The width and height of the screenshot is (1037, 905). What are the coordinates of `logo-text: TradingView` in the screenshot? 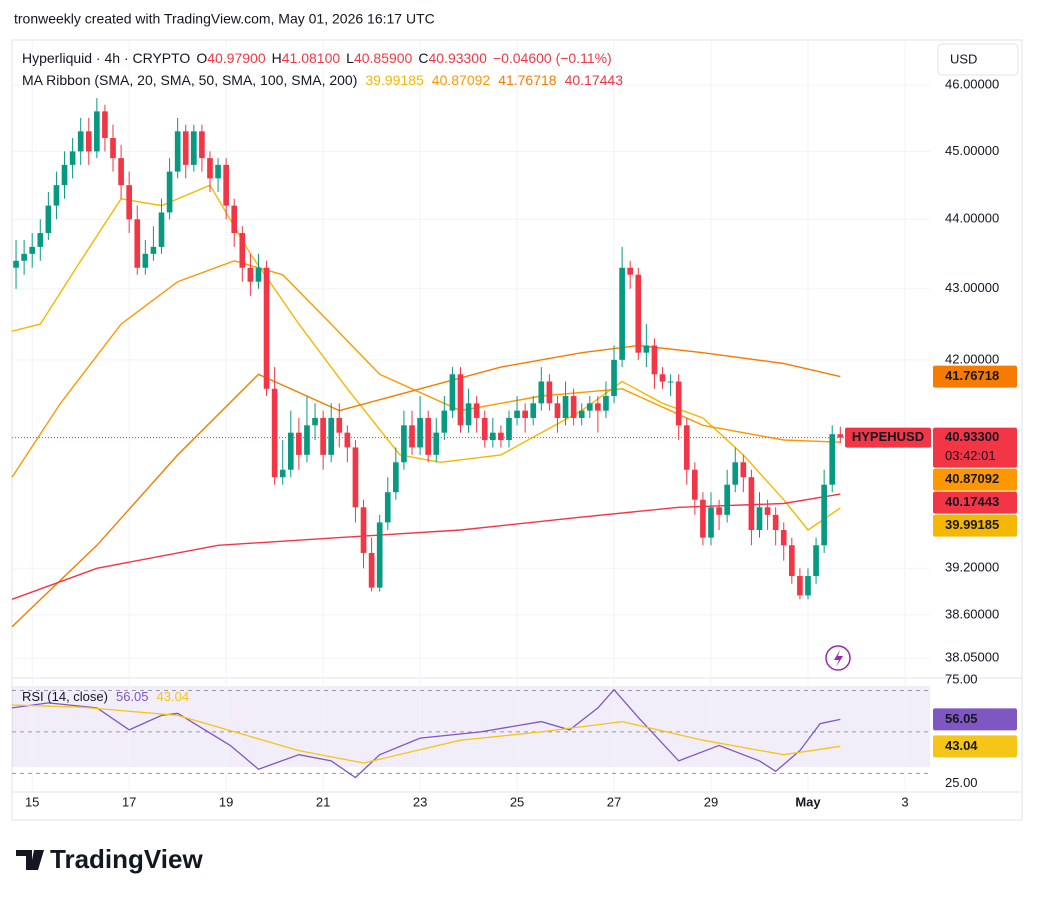 It's located at (126, 859).